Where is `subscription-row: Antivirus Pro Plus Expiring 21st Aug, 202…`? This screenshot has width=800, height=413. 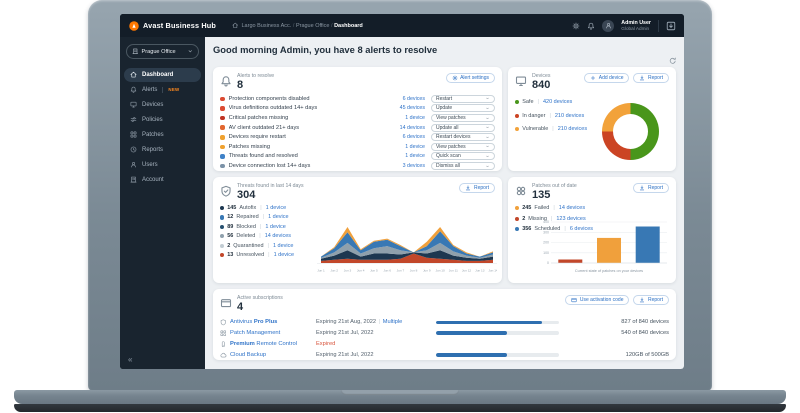 subscription-row: Antivirus Pro Plus Expiring 21st Aug, 202… is located at coordinates (444, 322).